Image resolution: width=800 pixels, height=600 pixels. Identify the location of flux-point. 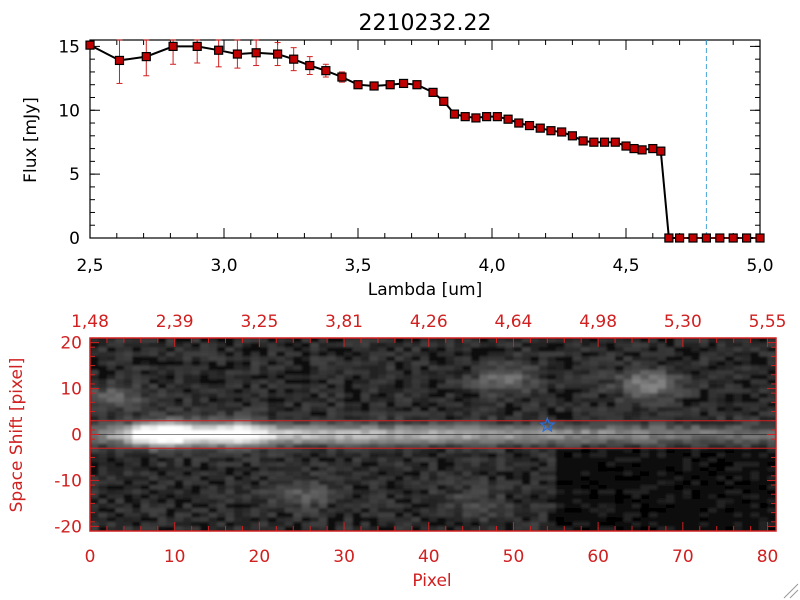
(197, 46).